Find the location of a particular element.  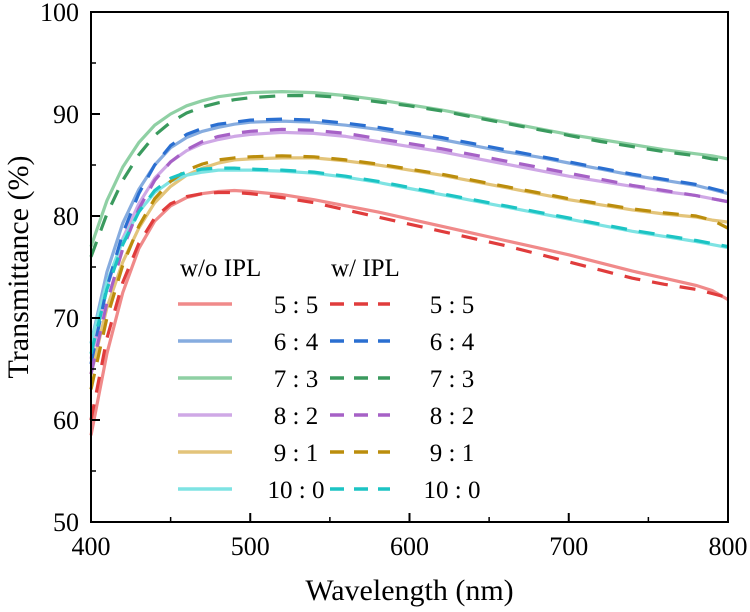

x-tick-label: 600 is located at coordinates (409, 546).